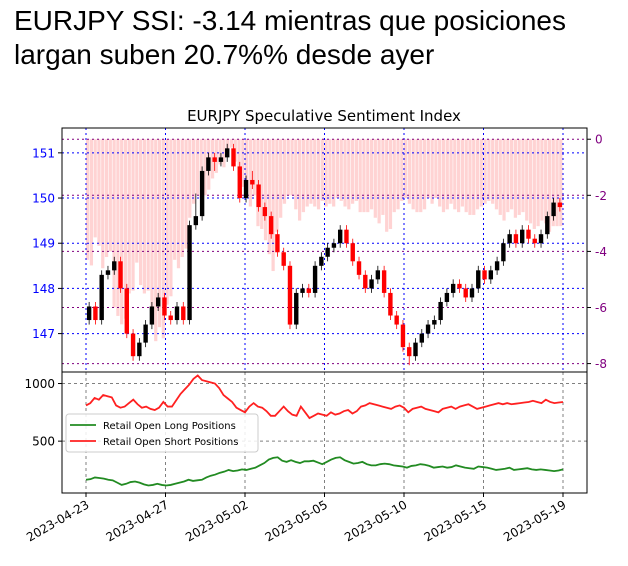  What do you see at coordinates (601, 364) in the screenshot?
I see `ssi-tick-label: -8` at bounding box center [601, 364].